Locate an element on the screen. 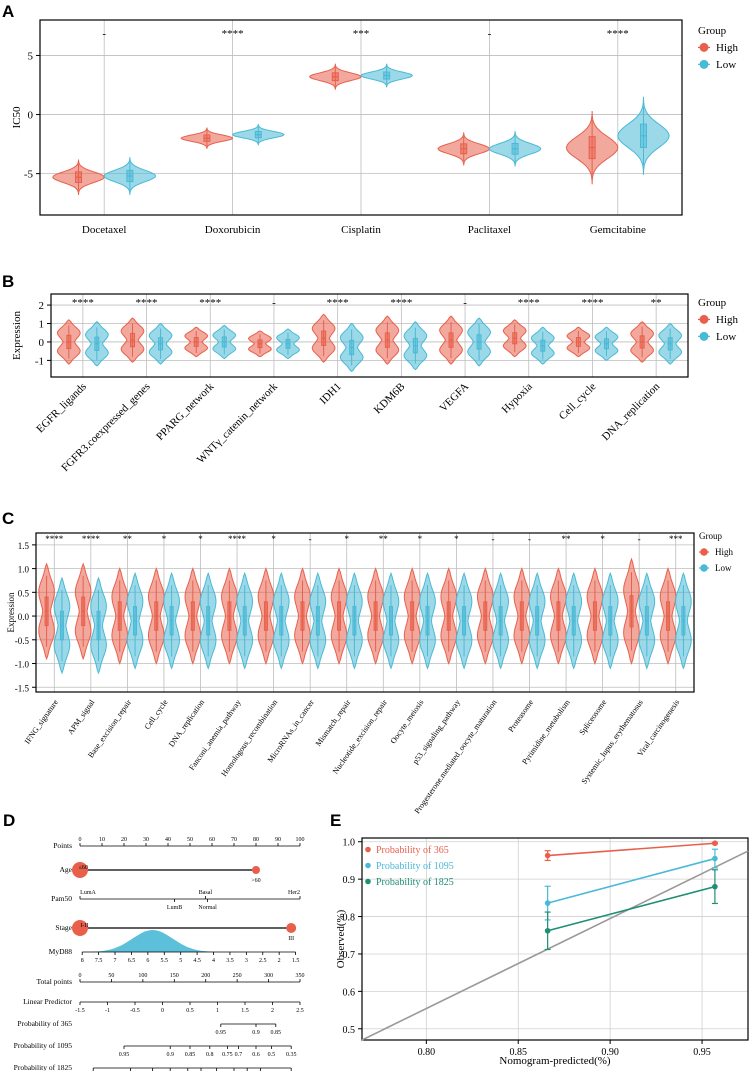 The height and width of the screenshot is (1071, 755). category-label: VEGFA is located at coordinates (454, 398).